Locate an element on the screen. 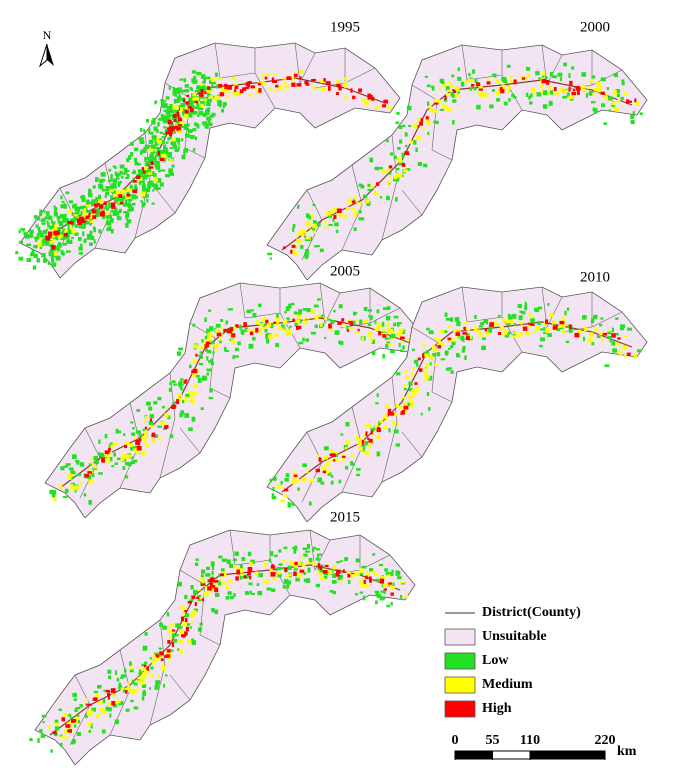  legend-label: Medium is located at coordinates (507, 684).